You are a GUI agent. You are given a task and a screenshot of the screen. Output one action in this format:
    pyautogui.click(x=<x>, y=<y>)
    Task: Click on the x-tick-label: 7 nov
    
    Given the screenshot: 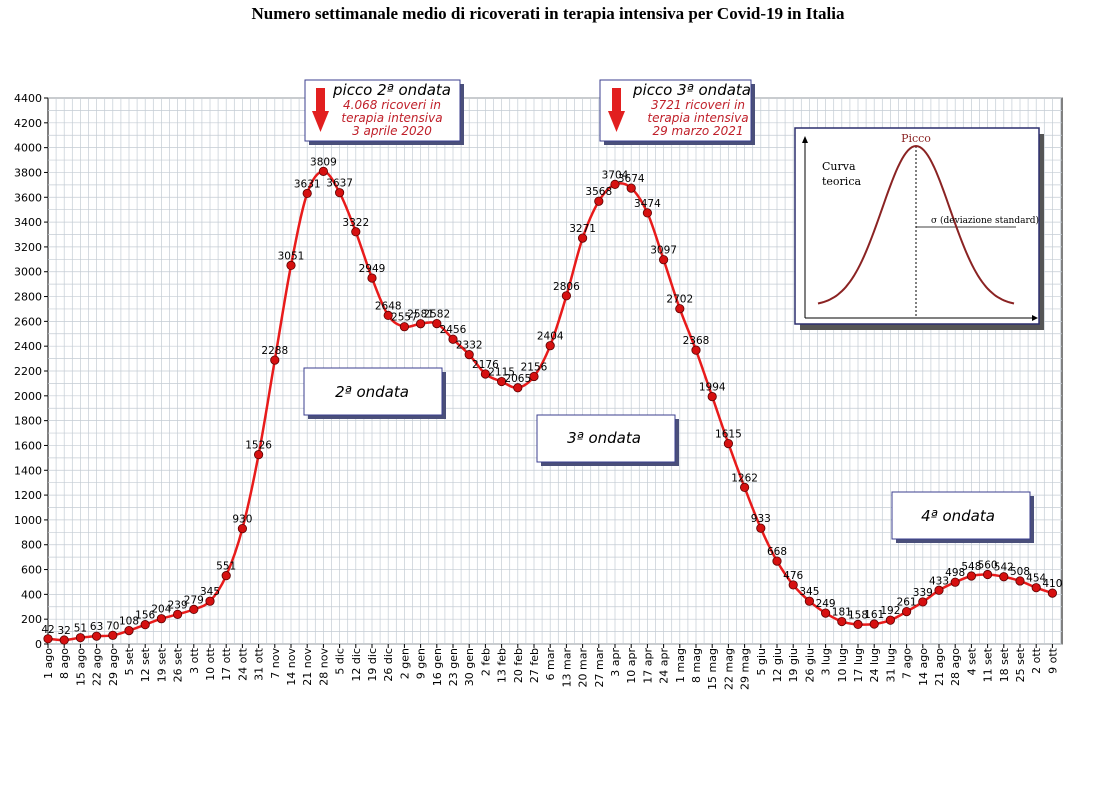 What is the action you would take?
    pyautogui.click(x=275, y=663)
    